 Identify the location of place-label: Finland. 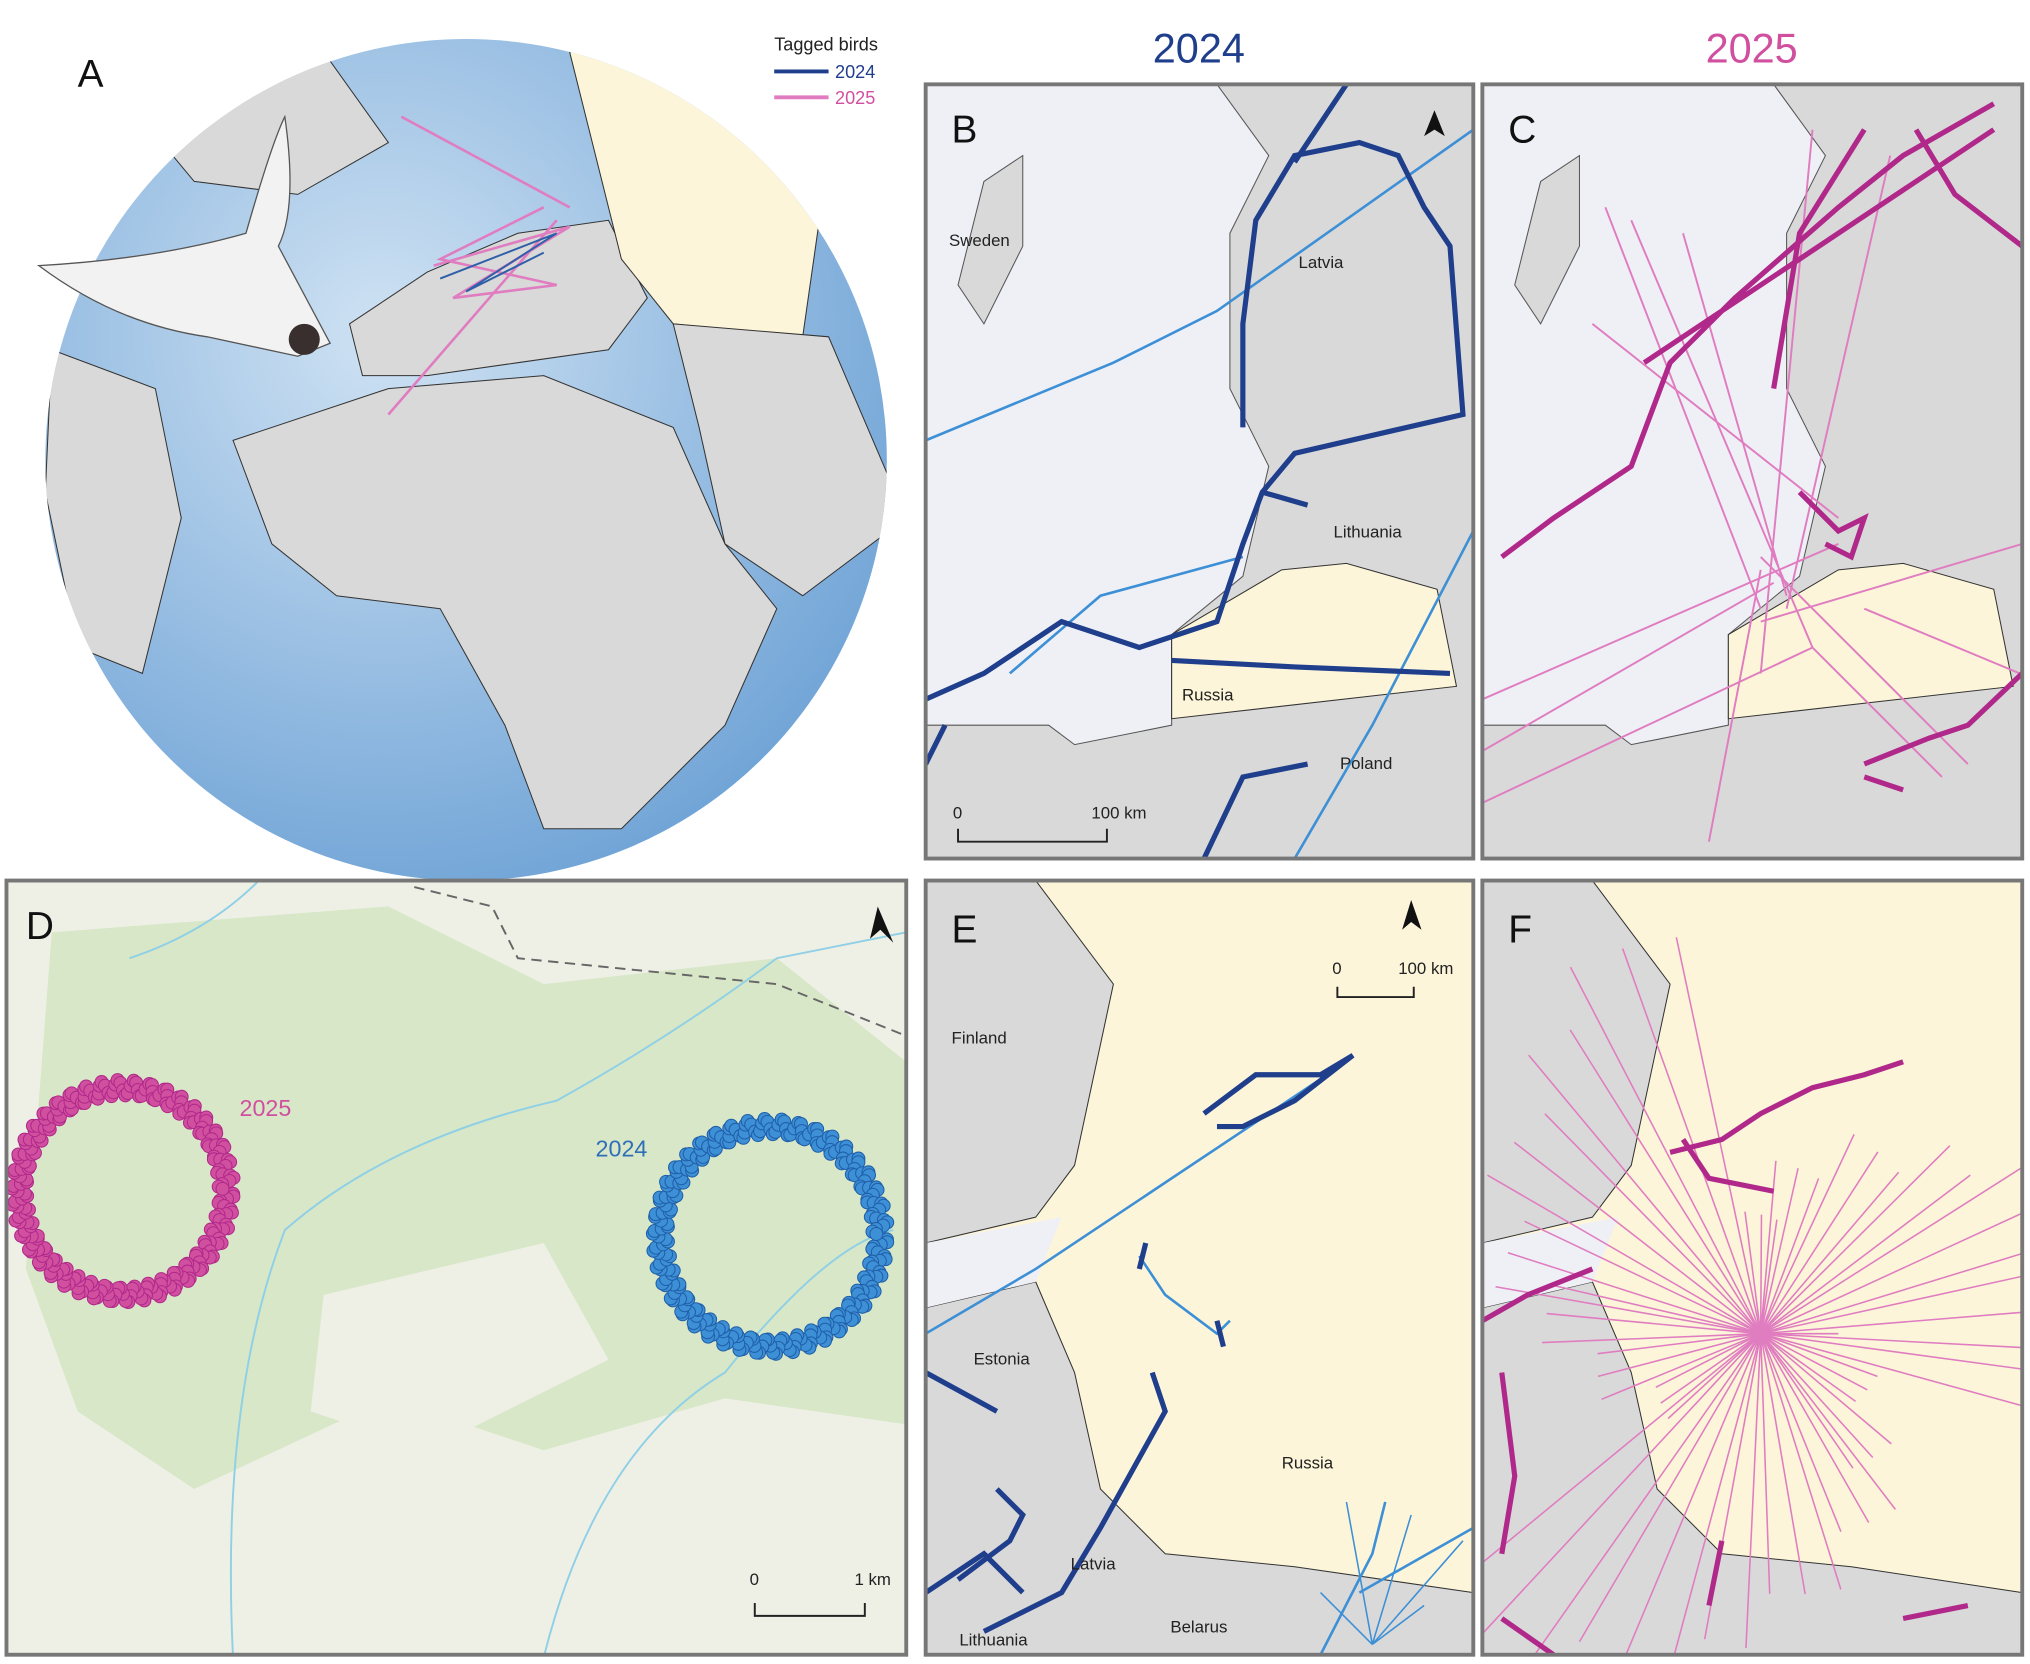
(979, 1038).